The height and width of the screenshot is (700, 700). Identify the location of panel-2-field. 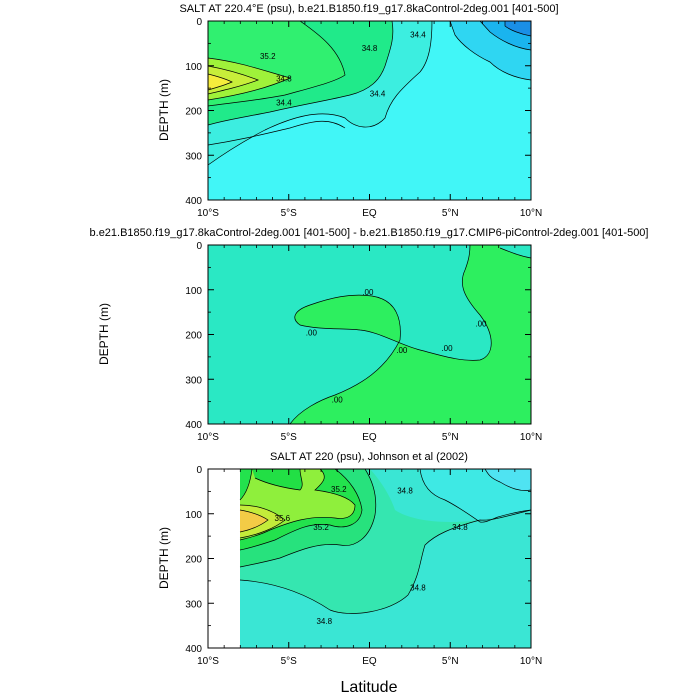
(369, 334).